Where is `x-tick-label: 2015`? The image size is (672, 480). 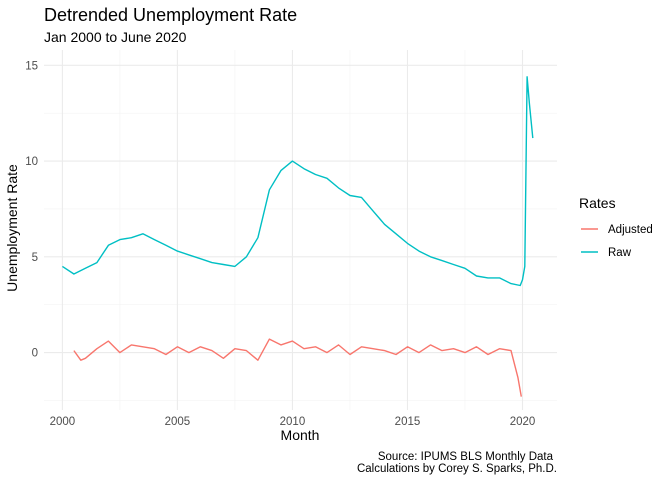 x-tick-label: 2015 is located at coordinates (408, 422).